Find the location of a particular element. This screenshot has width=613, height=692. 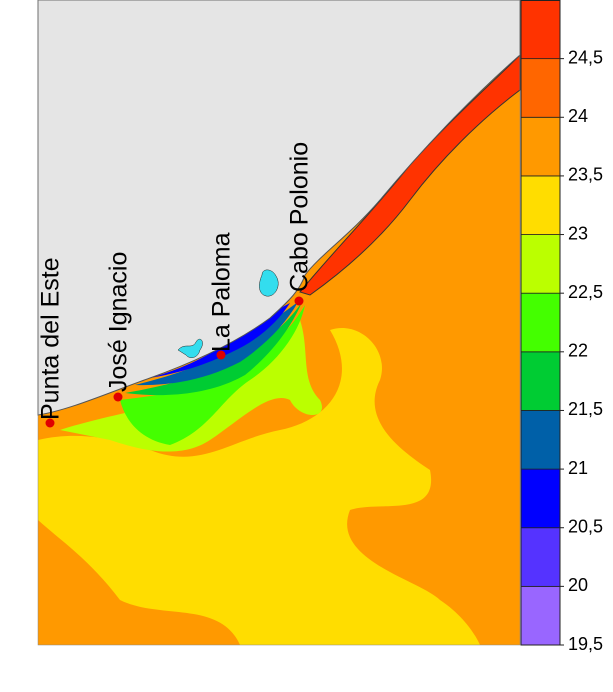

colorbar-tick-label: 23 is located at coordinates (578, 233).